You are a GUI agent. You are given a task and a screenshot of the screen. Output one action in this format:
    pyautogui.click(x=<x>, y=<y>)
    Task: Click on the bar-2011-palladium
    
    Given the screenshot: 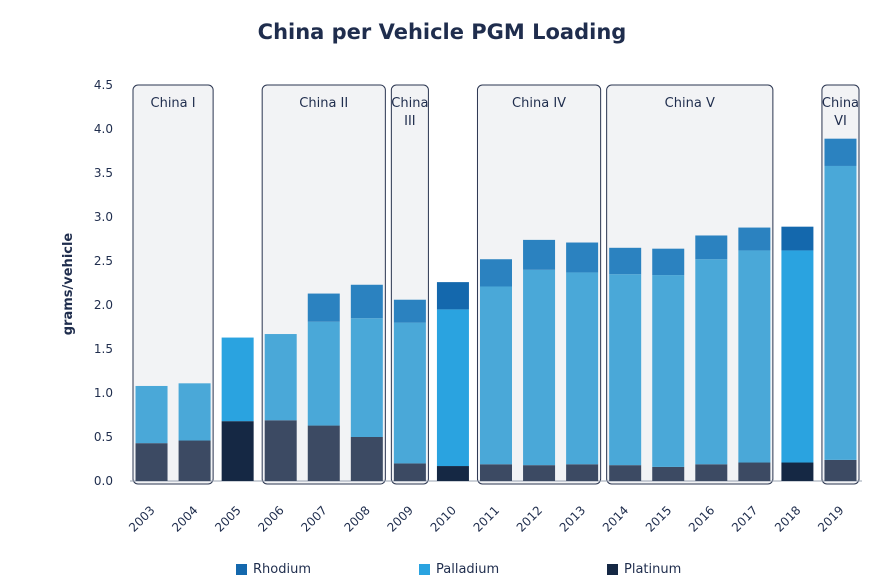 What is the action you would take?
    pyautogui.click(x=496, y=375)
    